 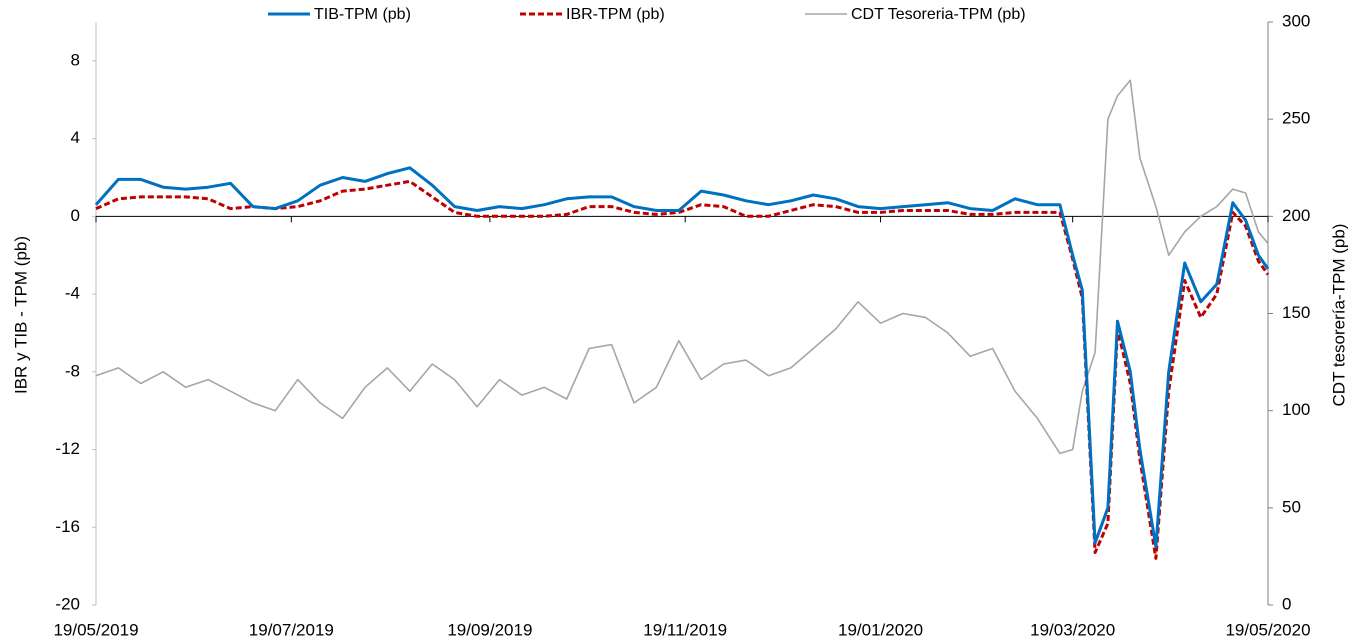 I want to click on y-tick-label: -20, so click(x=67, y=603).